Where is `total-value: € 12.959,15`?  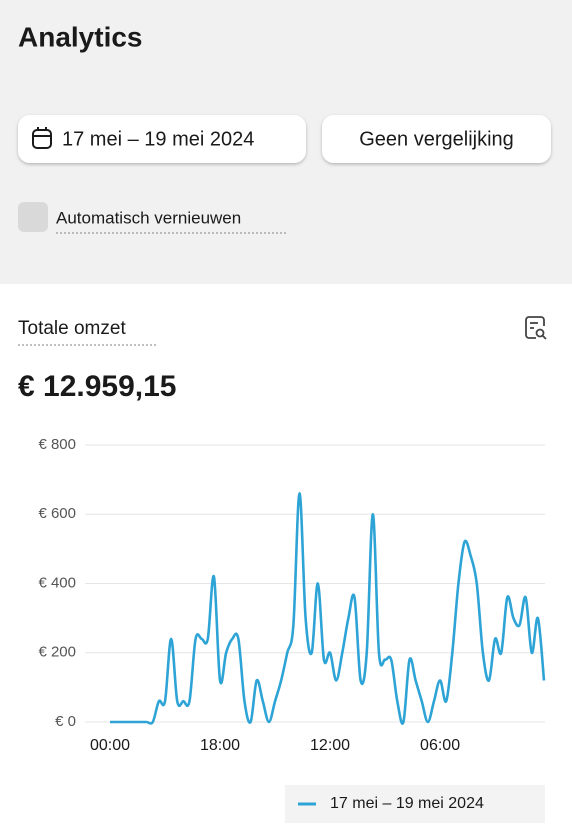
total-value: € 12.959,15 is located at coordinates (97, 386).